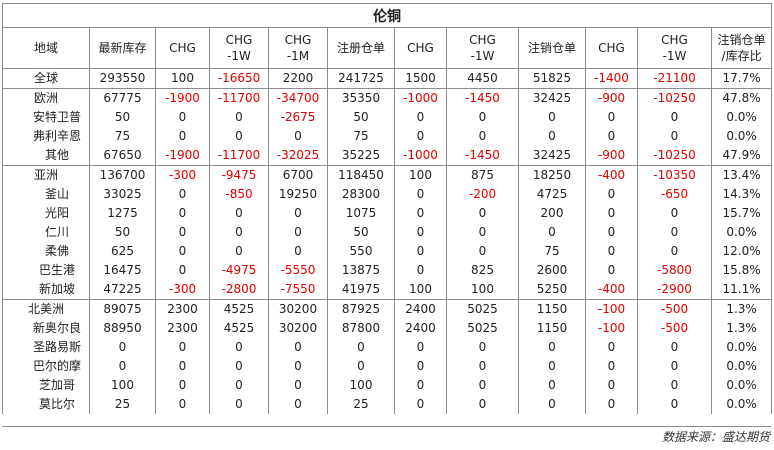 This screenshot has height=450, width=774. Describe the element at coordinates (741, 251) in the screenshot. I see `table-cell: 12.0%` at that location.